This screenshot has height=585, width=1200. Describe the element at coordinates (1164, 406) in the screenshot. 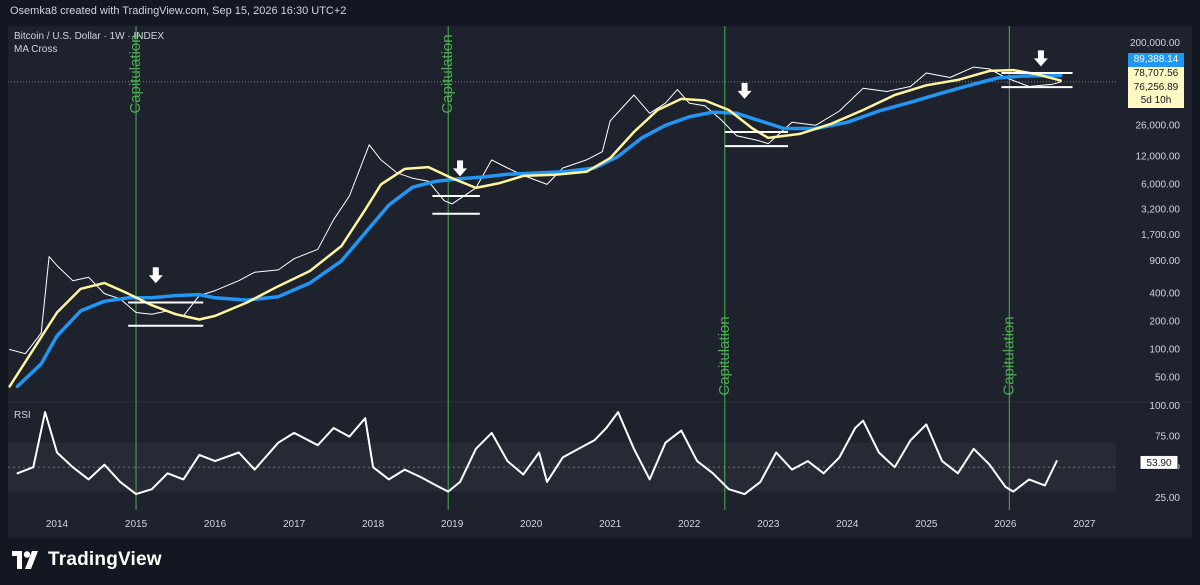

I see `rsi-axis-label: 100.00` at that location.